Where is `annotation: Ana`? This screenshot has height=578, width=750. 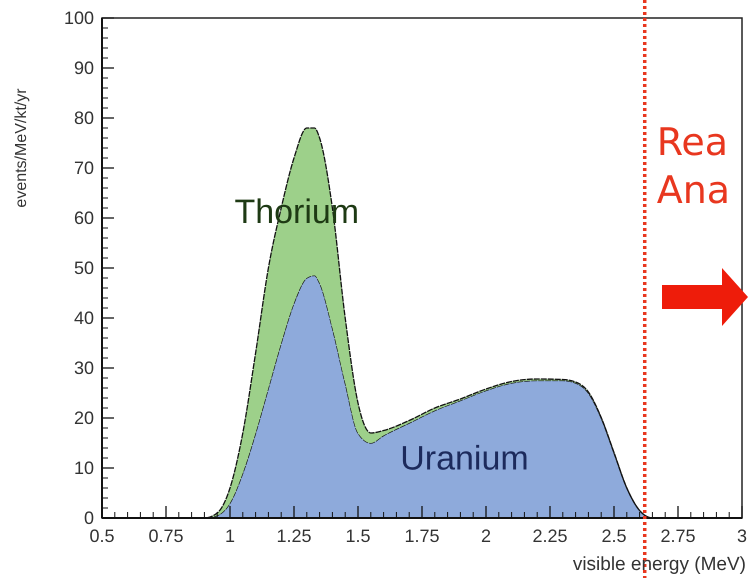 annotation: Ana is located at coordinates (693, 190).